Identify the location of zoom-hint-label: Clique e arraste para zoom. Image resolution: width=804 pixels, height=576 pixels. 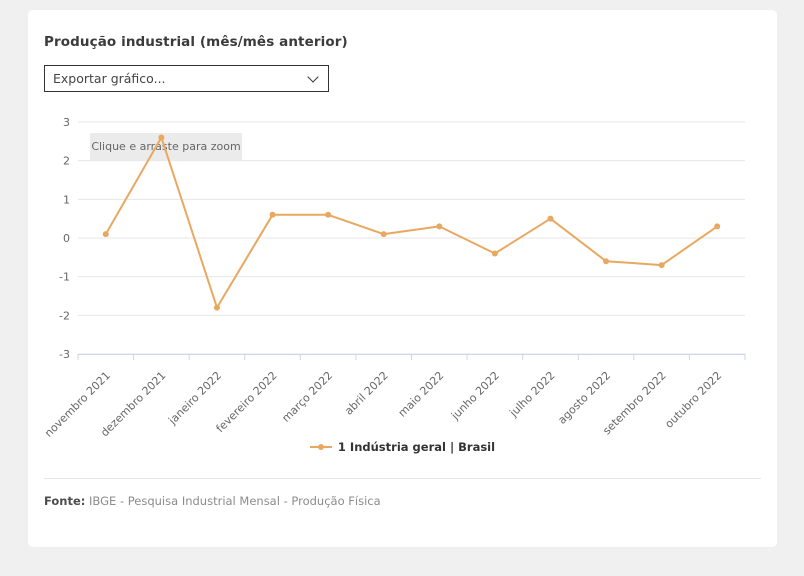
(165, 146).